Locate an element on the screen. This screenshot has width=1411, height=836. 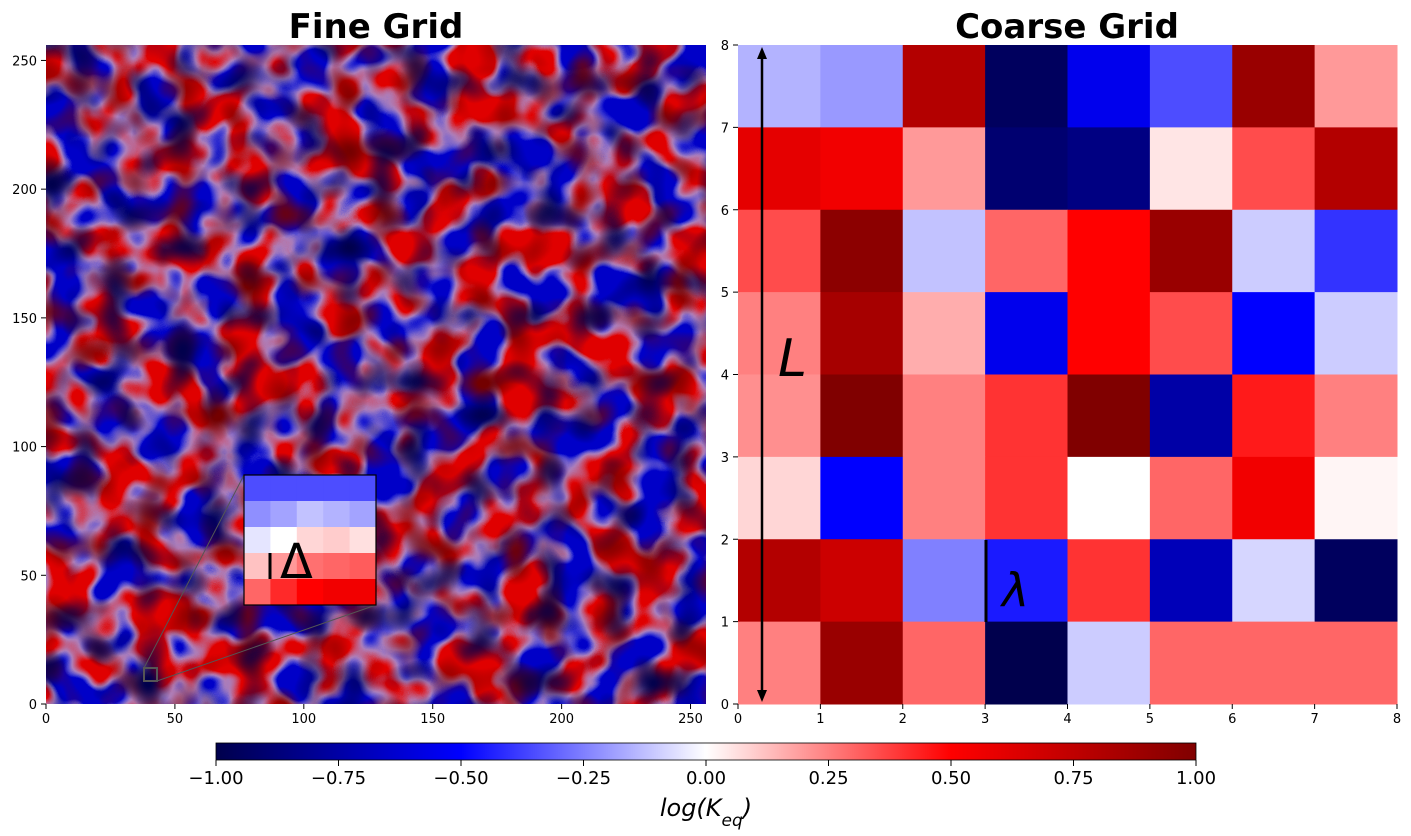
lambda-label: λ is located at coordinates (1014, 590).